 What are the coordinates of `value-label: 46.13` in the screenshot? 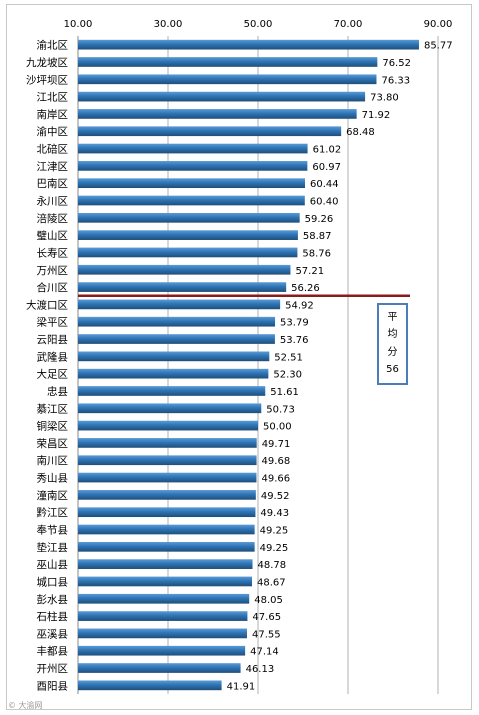 It's located at (260, 669).